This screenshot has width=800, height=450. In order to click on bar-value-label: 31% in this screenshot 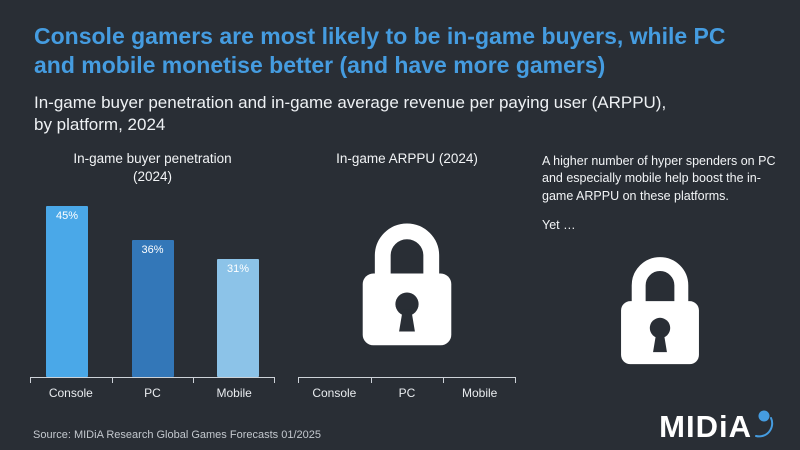, I will do `click(238, 269)`.